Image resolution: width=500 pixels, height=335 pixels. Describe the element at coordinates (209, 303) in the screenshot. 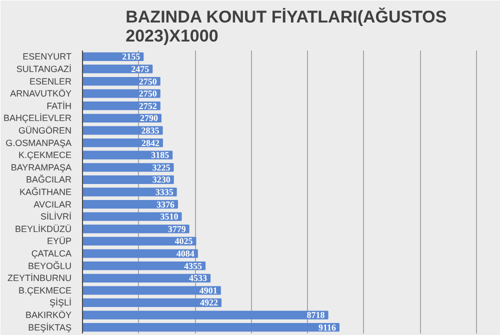

I see `data-label: 4922` at that location.